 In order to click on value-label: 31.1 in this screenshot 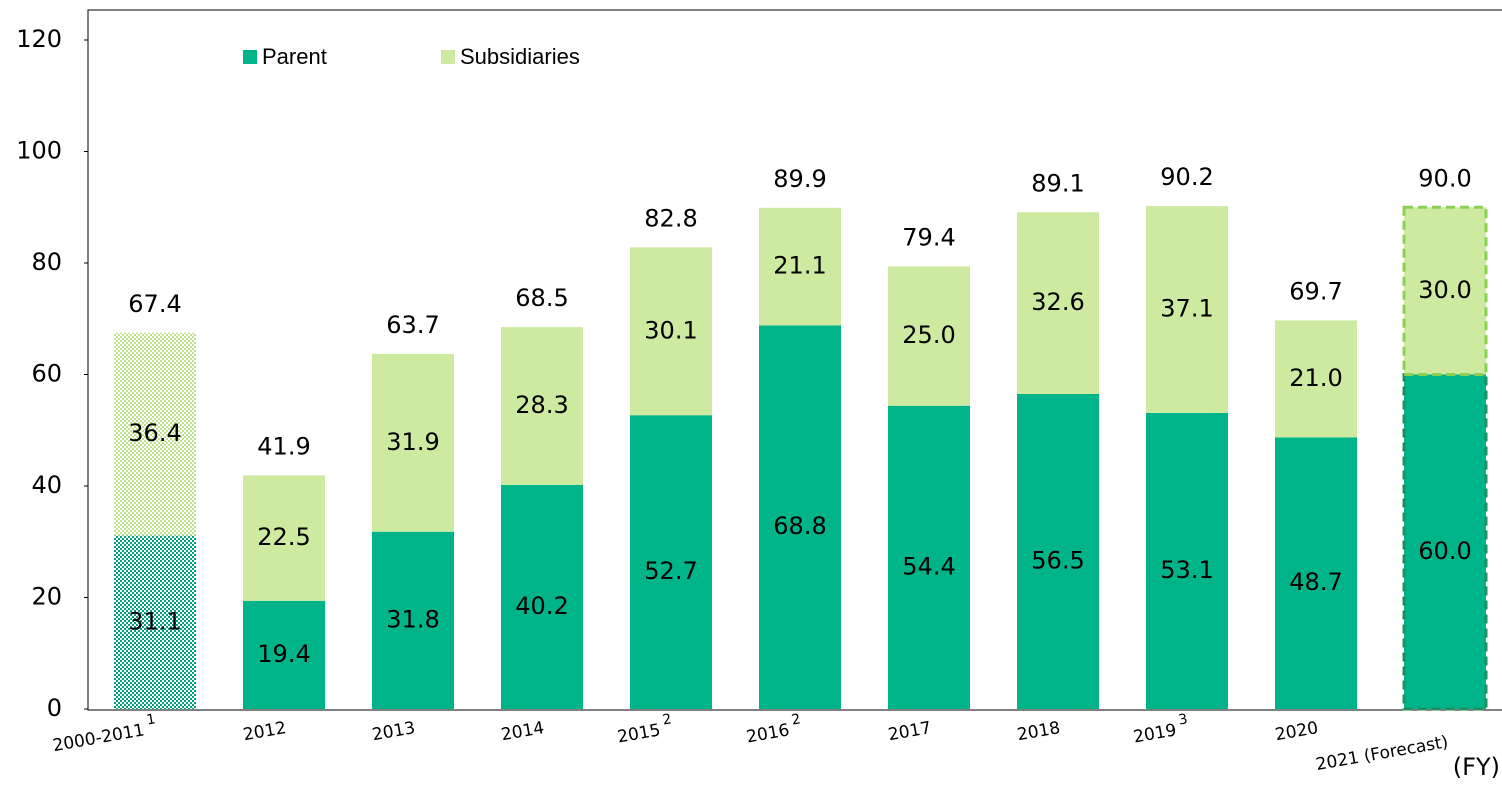, I will do `click(154, 621)`.